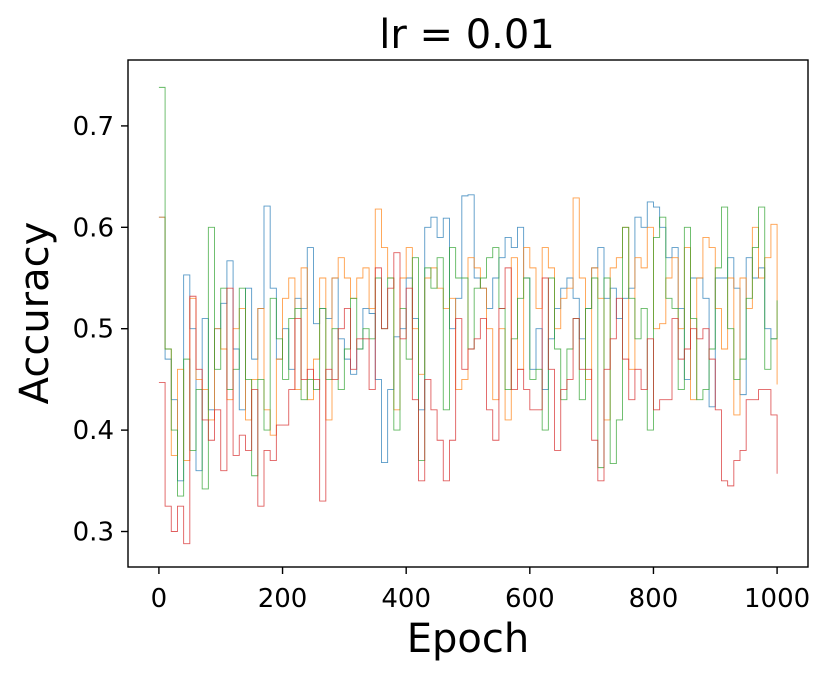  I want to click on x-tick-label: 0, so click(159, 599).